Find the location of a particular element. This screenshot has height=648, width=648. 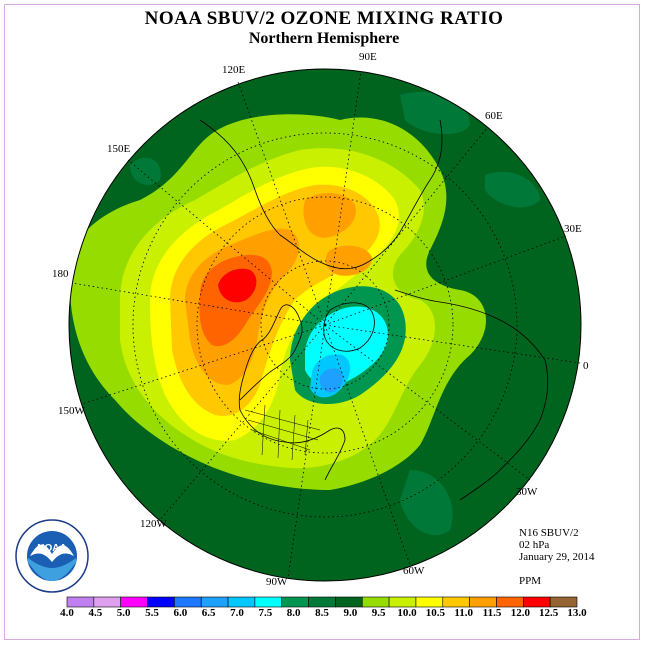

lon-label-60w: 60W is located at coordinates (414, 571).